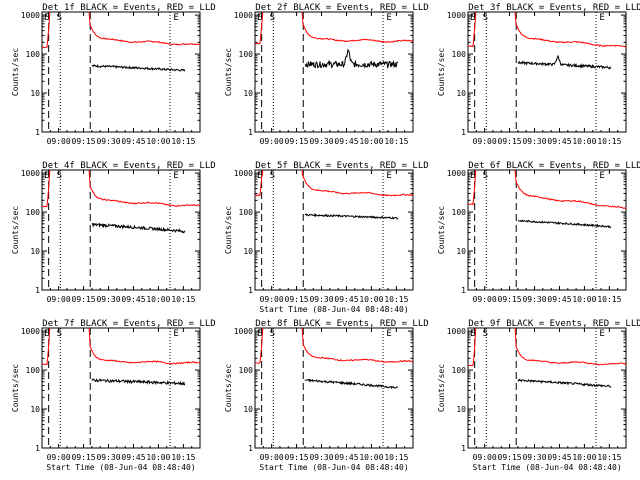 This screenshot has width=640, height=480. What do you see at coordinates (341, 166) in the screenshot?
I see `panel-title: Det 5f BLACK = Events, RED = LLD` at bounding box center [341, 166].